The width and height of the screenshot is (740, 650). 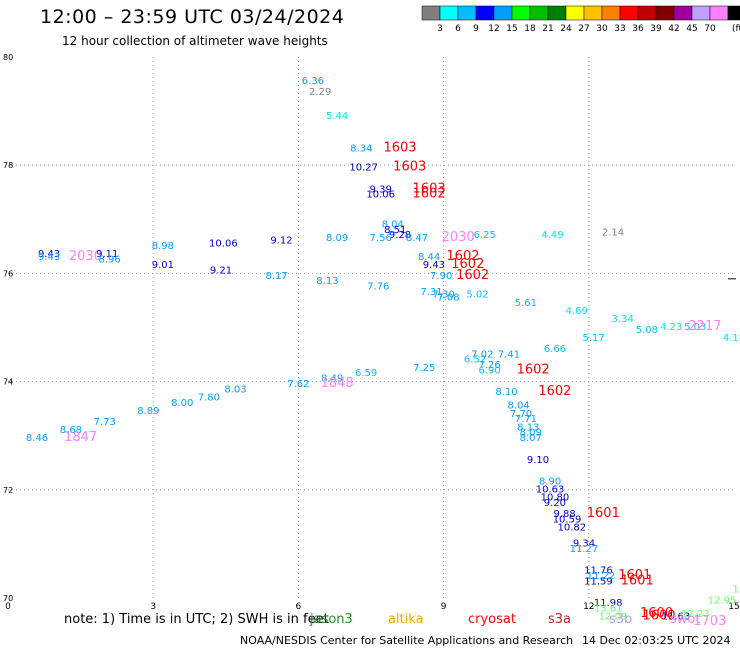 I want to click on wave-height-point: 8.34, so click(x=361, y=149).